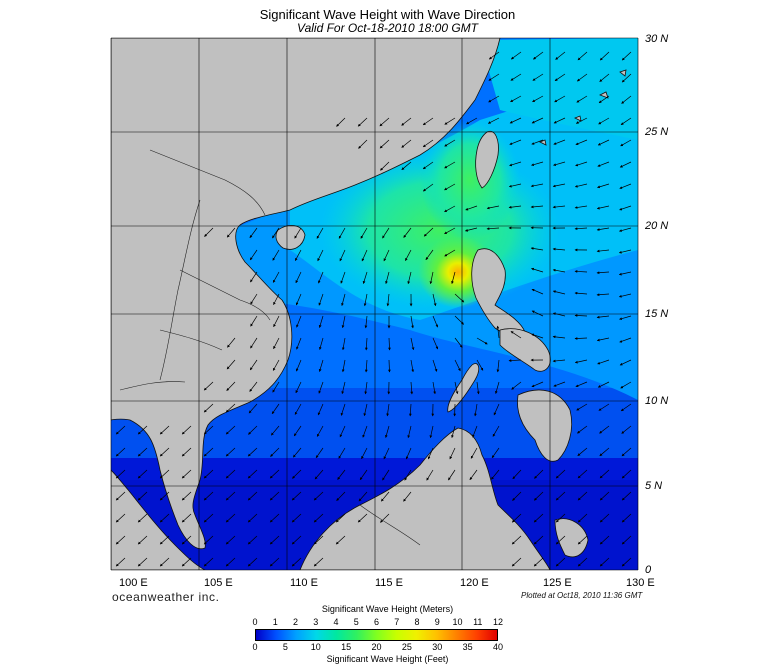  Describe the element at coordinates (437, 647) in the screenshot. I see `legend-feet-tick: 30` at that location.